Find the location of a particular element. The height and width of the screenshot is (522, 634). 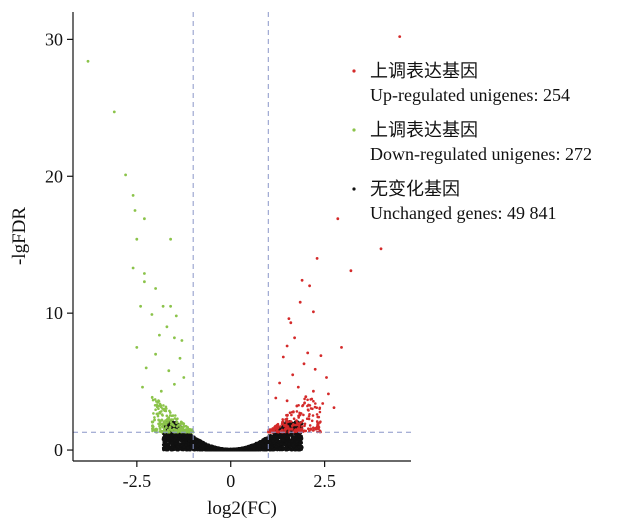

legend-note-up: Up-regulated unigenes: 254 is located at coordinates (470, 95).